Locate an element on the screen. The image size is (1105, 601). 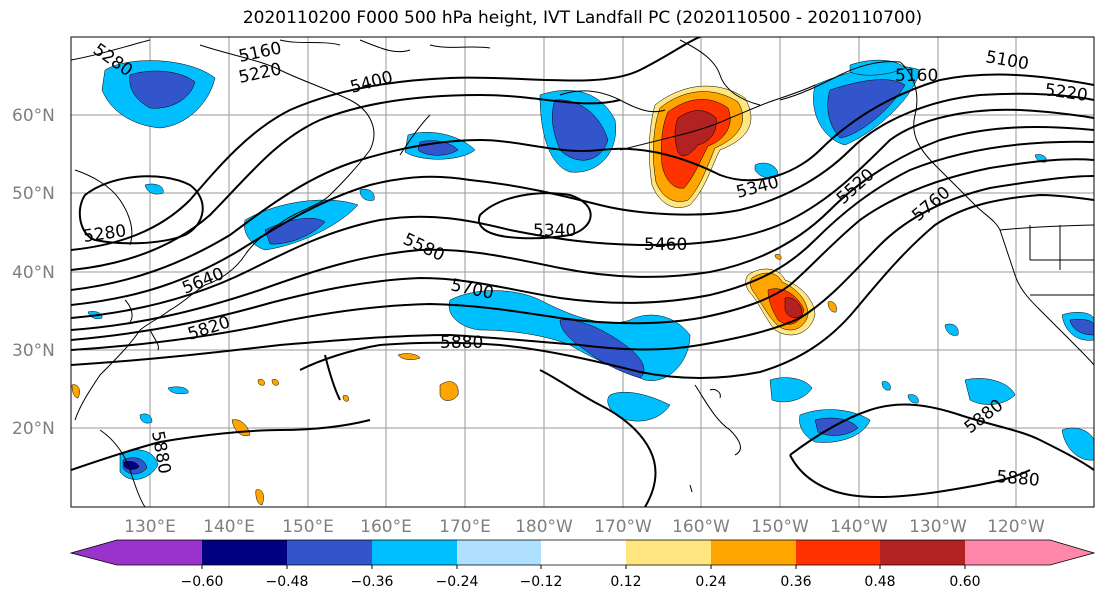
lon-label: 120°W is located at coordinates (1016, 527).